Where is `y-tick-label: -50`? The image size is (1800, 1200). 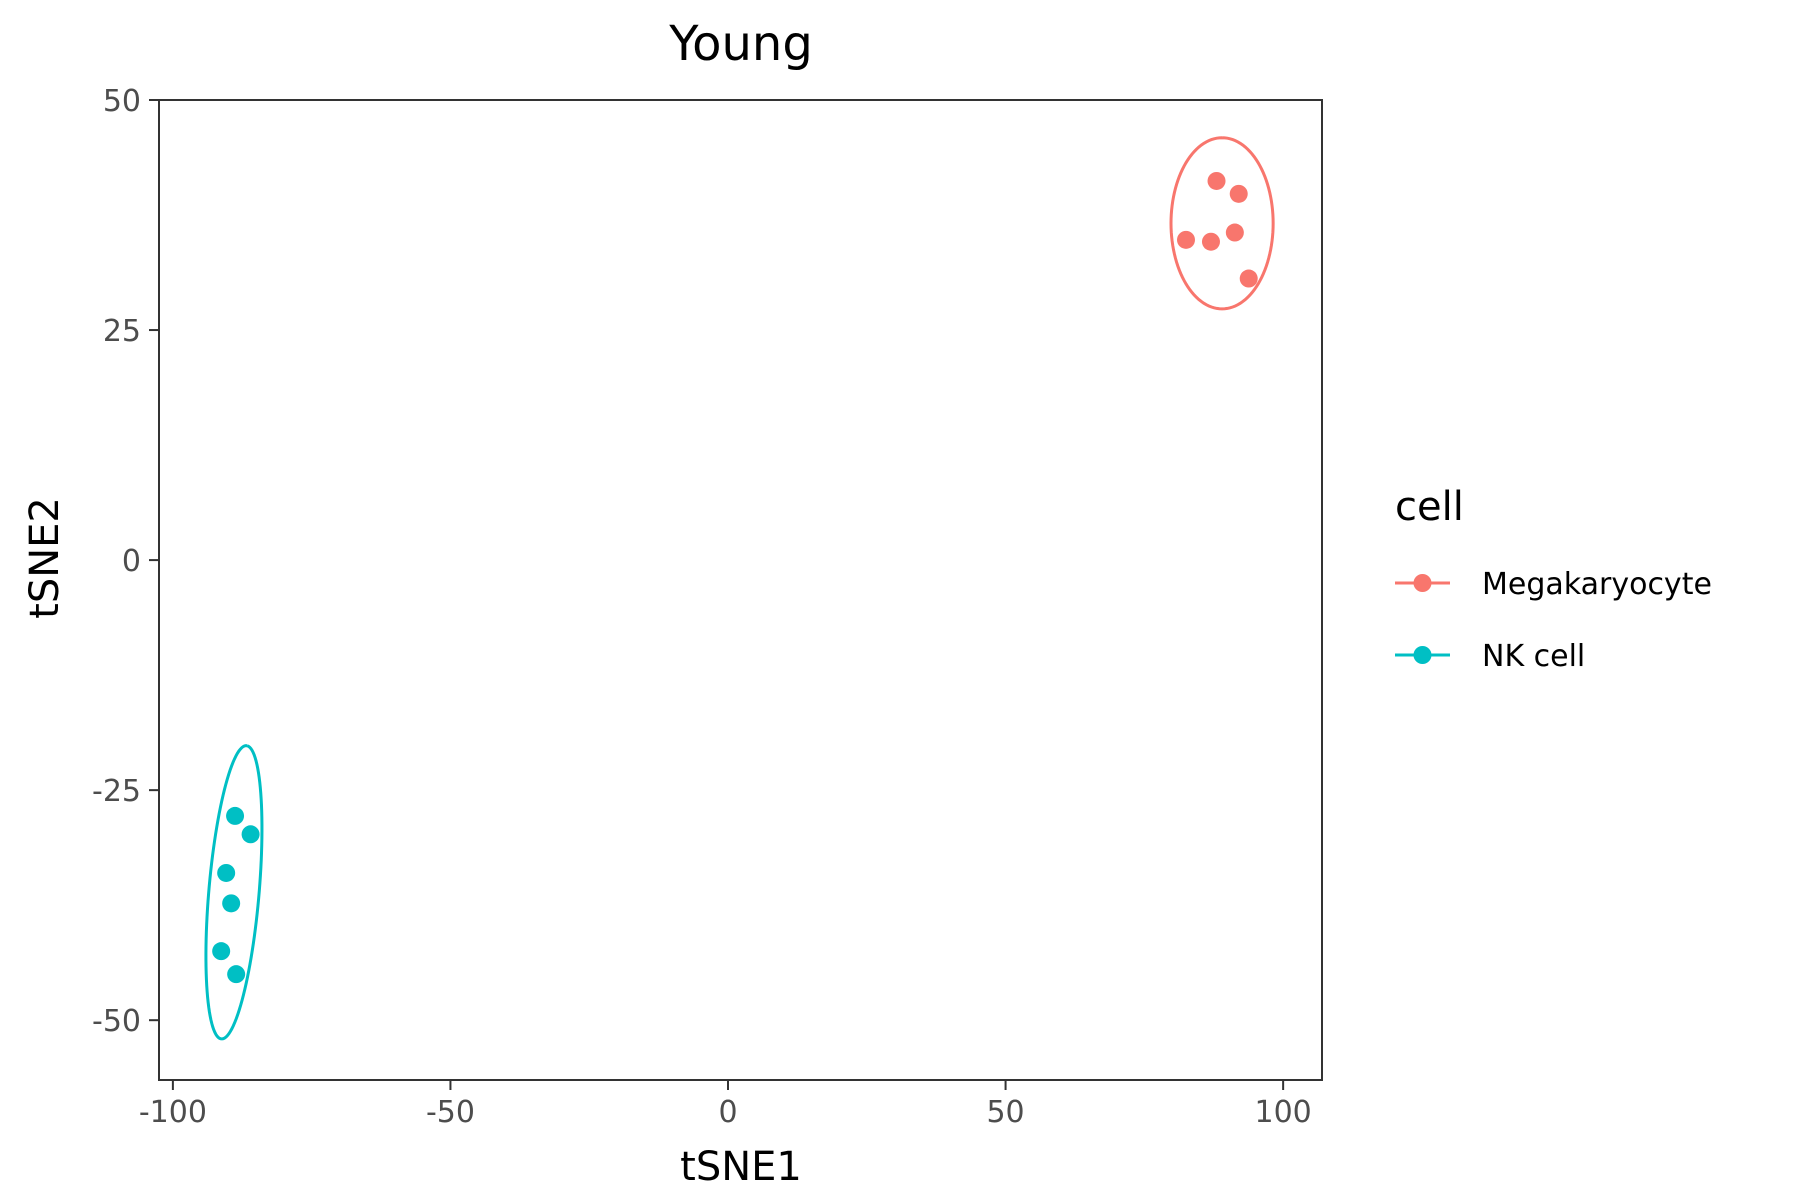 y-tick-label: -50 is located at coordinates (116, 1021).